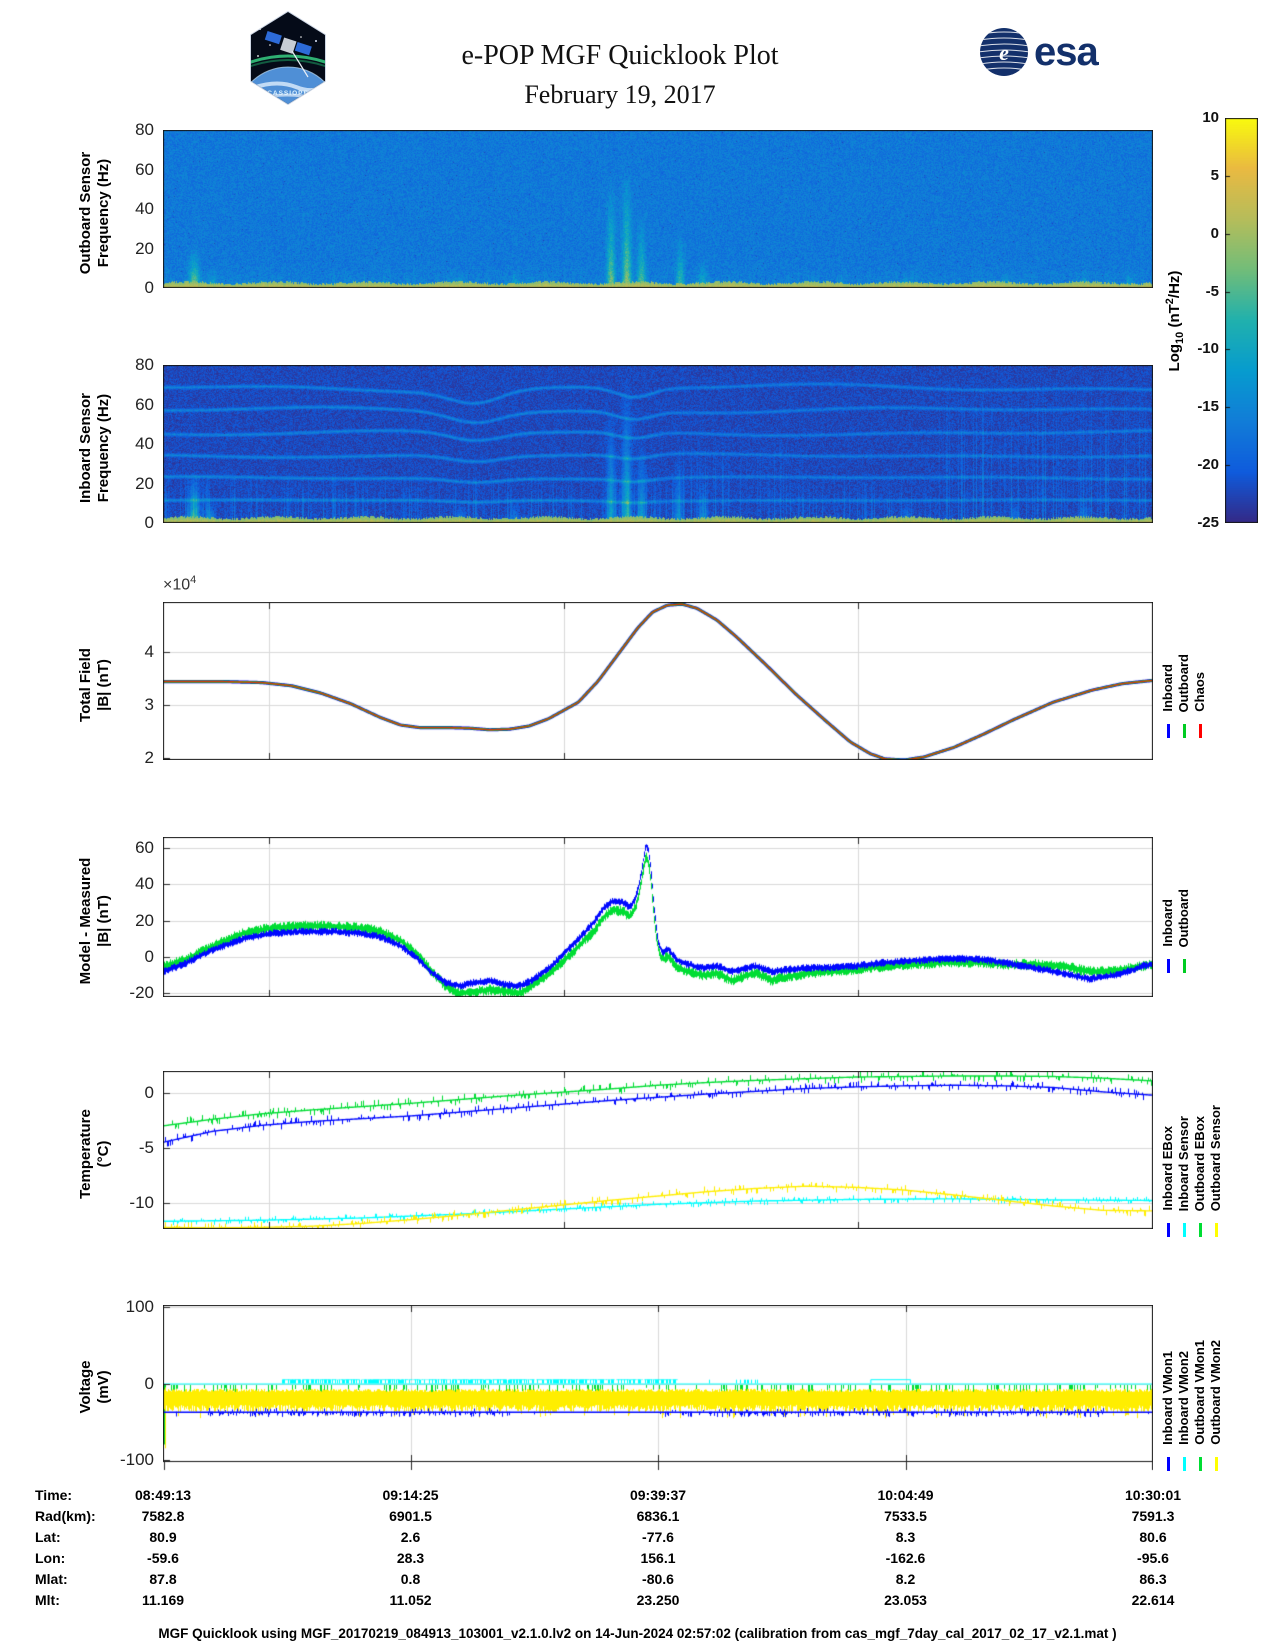 Image resolution: width=1275 pixels, height=1650 pixels. I want to click on table-row-label-lat: Lat:, so click(48, 1537).